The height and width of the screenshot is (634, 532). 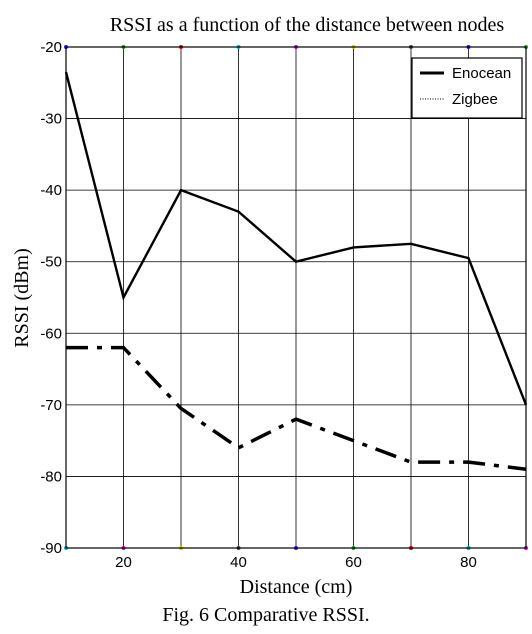 I want to click on legend-label-zigbee: Zigbee, so click(x=475, y=99).